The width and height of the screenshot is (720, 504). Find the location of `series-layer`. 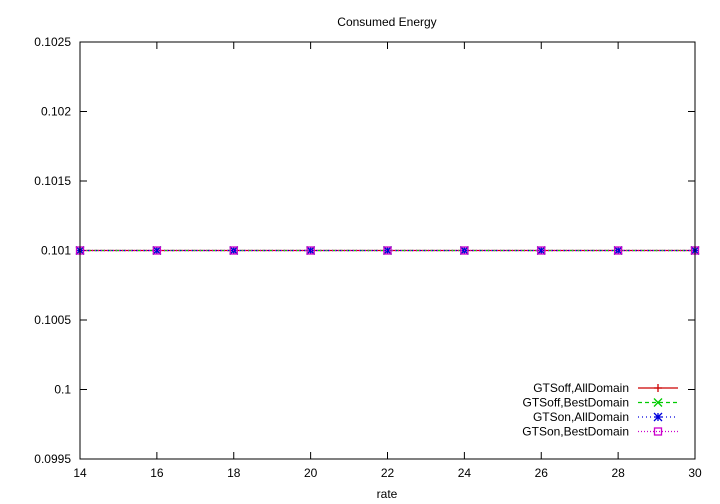

series-layer is located at coordinates (387, 250).